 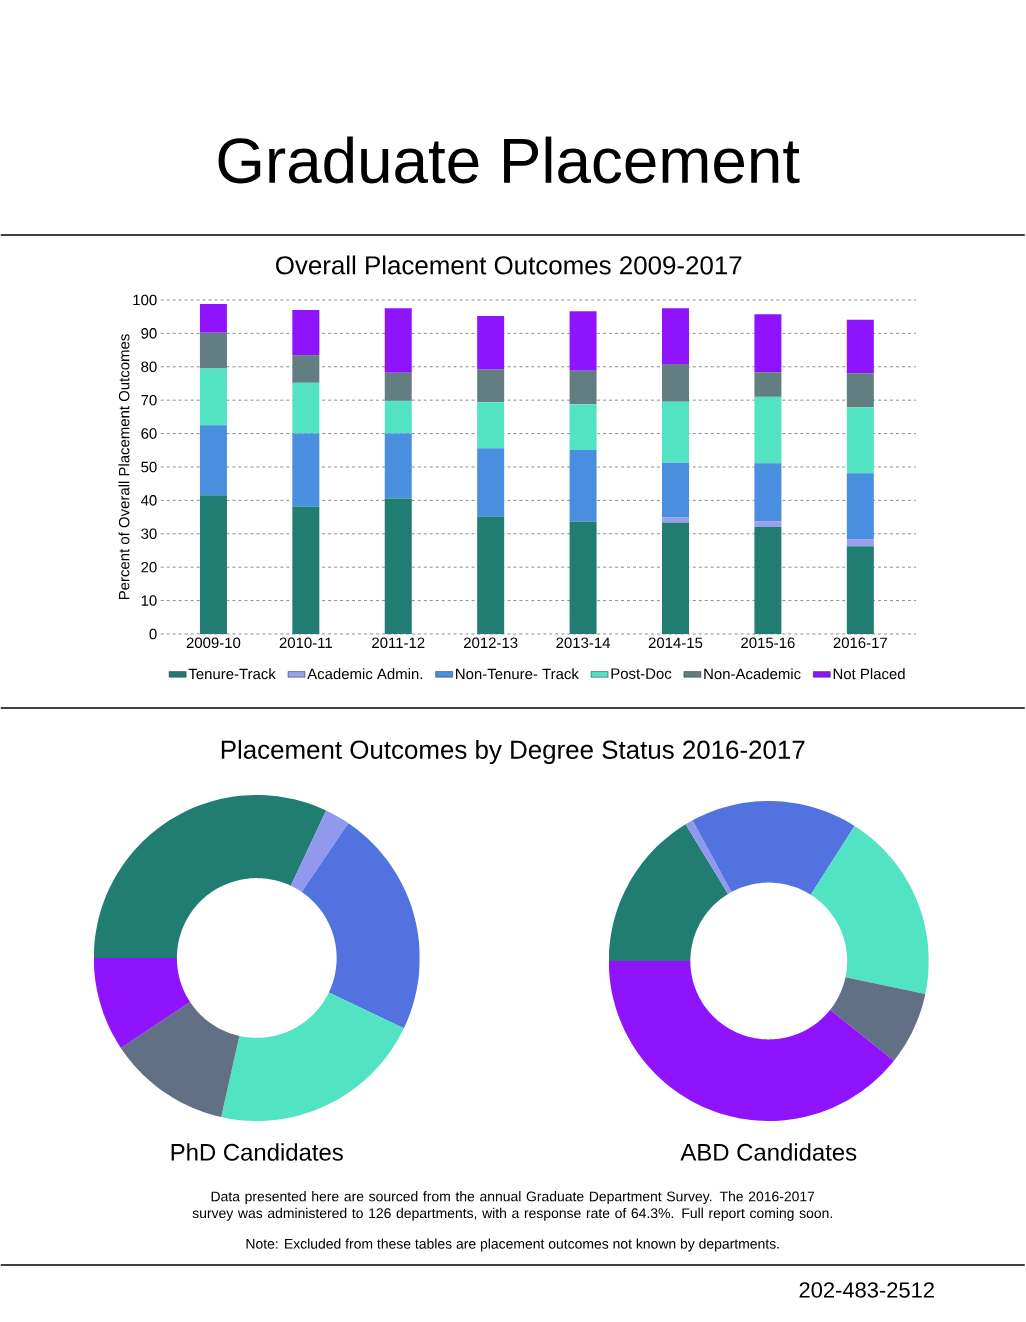 I want to click on text: Note: Excluded from these tables are placement outcomes not known by departments., so click(x=513, y=1245).